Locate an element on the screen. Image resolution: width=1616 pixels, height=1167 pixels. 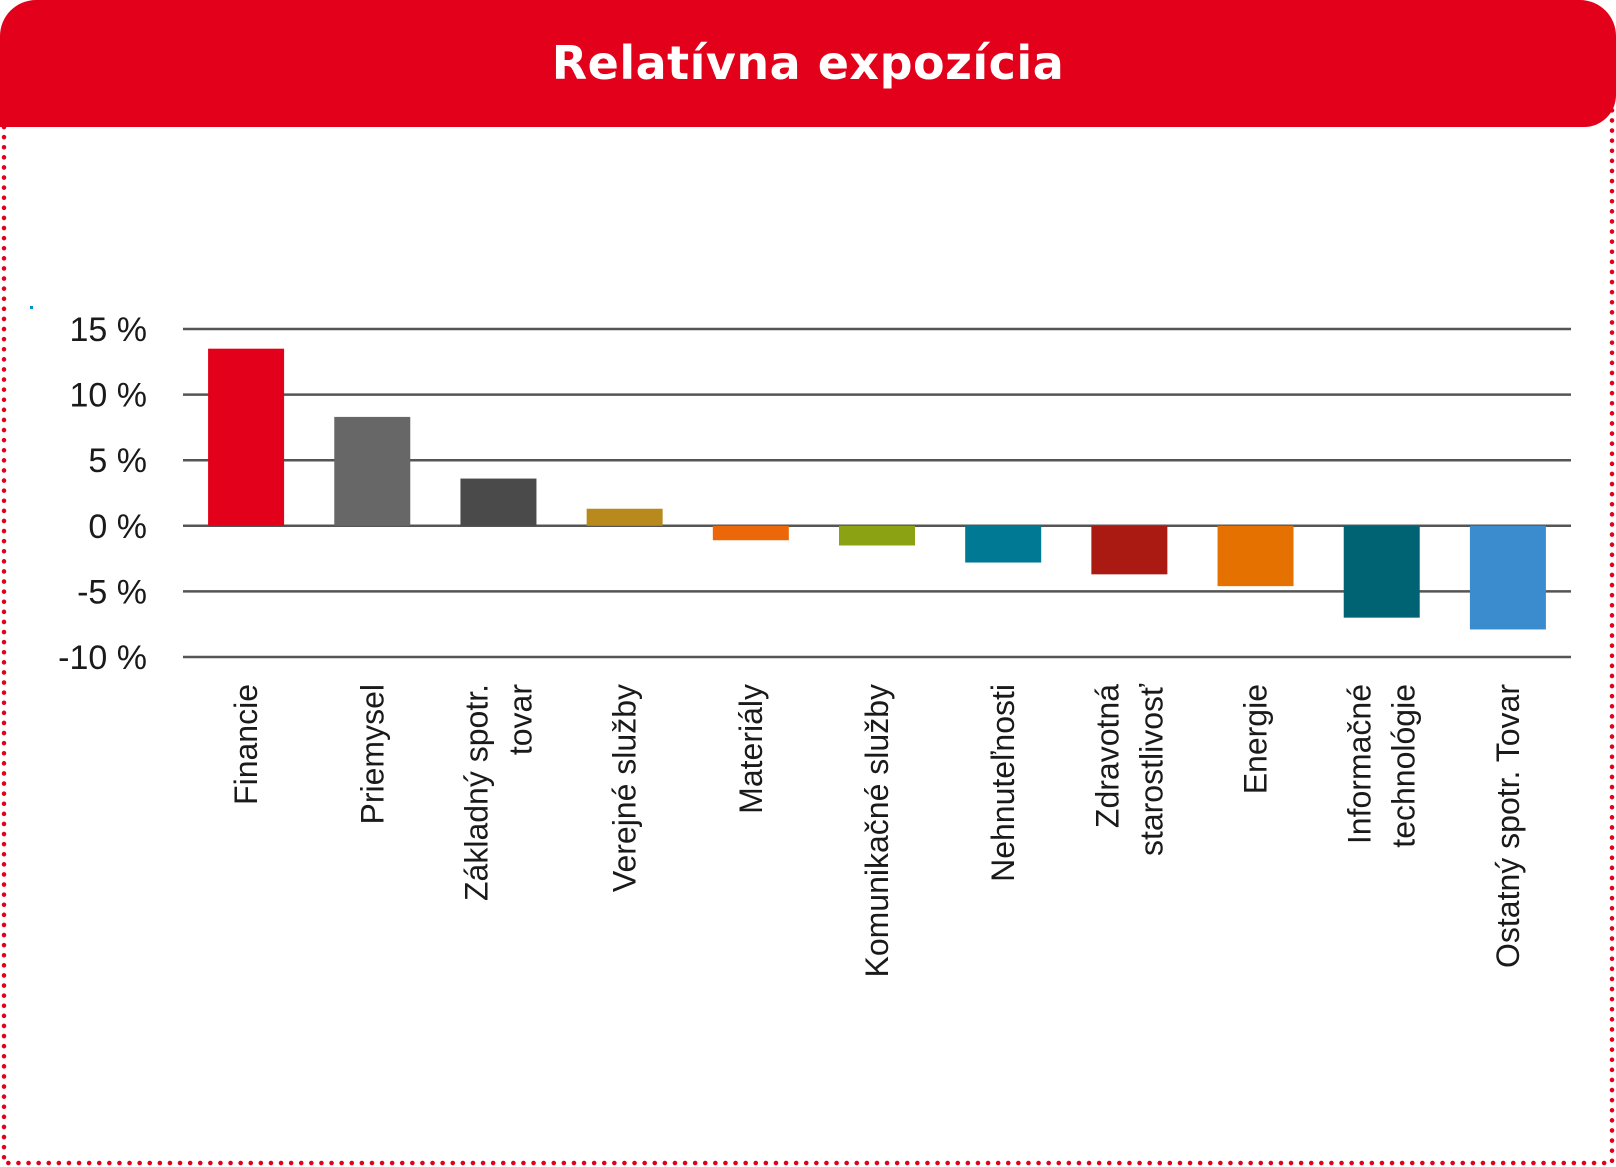
category-label: Financie is located at coordinates (246, 744).